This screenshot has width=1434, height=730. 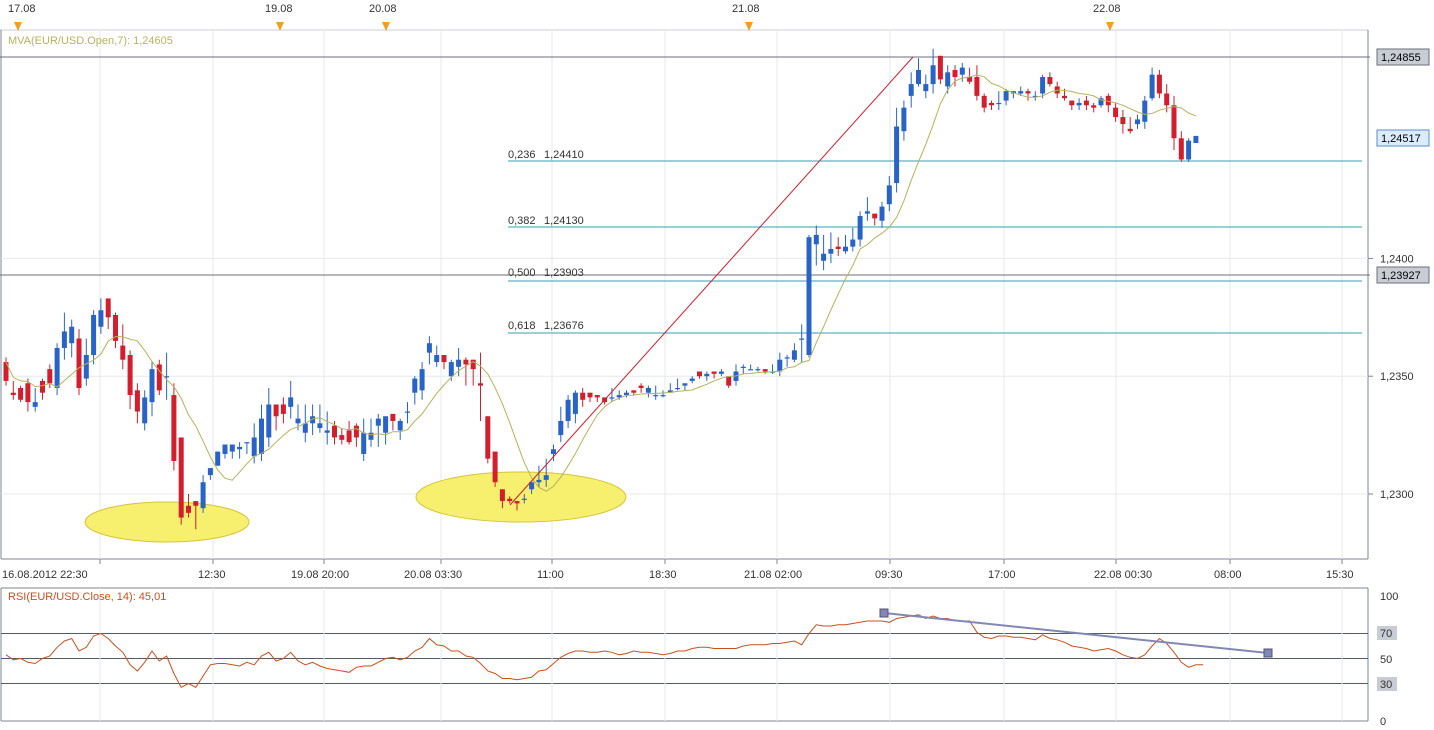 What do you see at coordinates (1002, 575) in the screenshot?
I see `time-label: 17:00` at bounding box center [1002, 575].